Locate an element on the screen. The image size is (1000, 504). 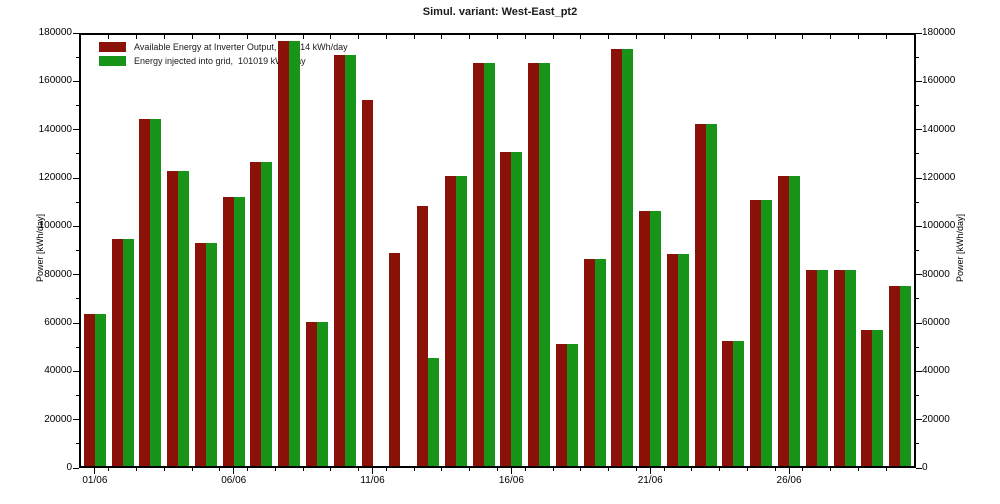
chart-title: Simul. variant: West-East_pt2 is located at coordinates (500, 12).